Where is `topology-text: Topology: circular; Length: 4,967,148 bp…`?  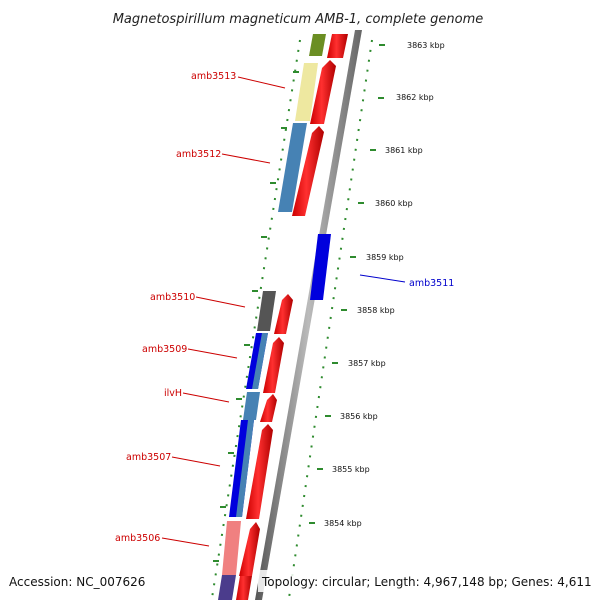 topology-text: Topology: circular; Length: 4,967,148 bp… is located at coordinates (426, 582).